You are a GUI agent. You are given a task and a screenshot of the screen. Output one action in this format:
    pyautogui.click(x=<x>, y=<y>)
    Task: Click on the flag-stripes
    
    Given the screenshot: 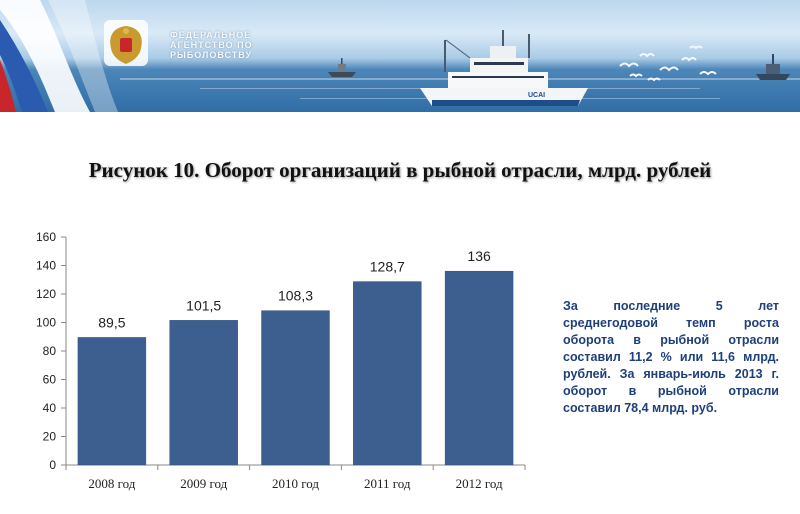 What is the action you would take?
    pyautogui.click(x=59, y=56)
    